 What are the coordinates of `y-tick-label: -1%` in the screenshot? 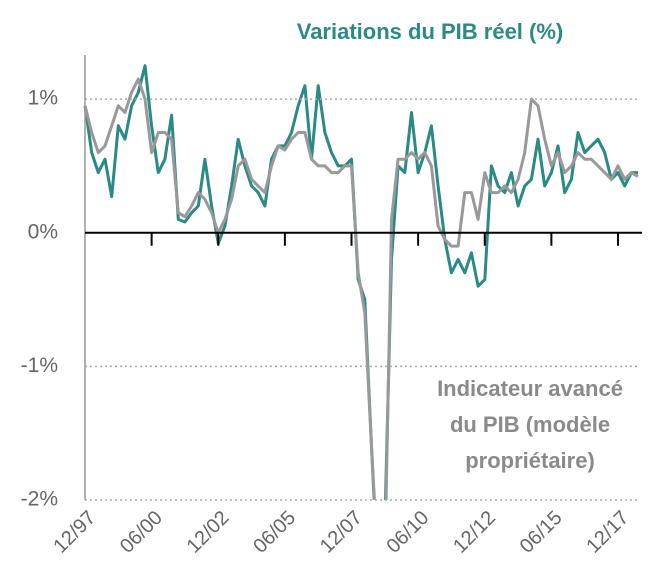 It's located at (39, 365).